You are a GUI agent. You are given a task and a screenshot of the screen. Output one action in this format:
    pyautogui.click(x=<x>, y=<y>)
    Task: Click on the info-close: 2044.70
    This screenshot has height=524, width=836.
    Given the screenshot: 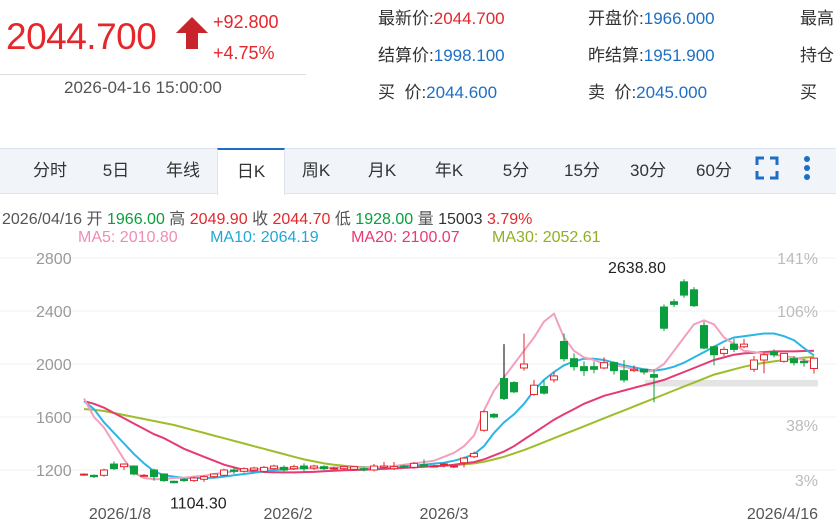 What is the action you would take?
    pyautogui.click(x=301, y=219)
    